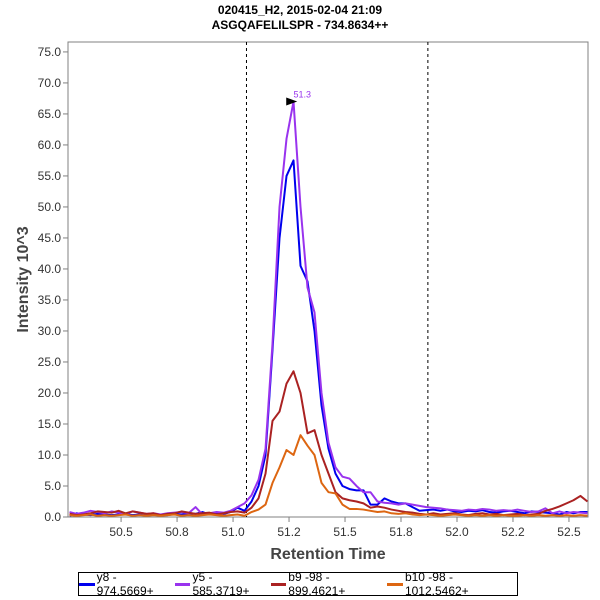 The width and height of the screenshot is (600, 600). I want to click on y-tick-label: 55.0, so click(50, 176).